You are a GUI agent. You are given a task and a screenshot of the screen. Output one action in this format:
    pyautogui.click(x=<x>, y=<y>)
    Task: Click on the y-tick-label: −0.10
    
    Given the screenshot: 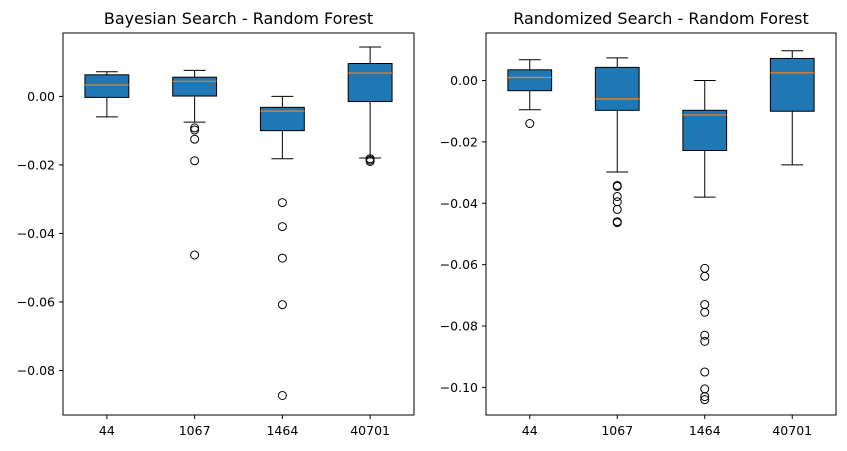 What is the action you would take?
    pyautogui.click(x=459, y=387)
    